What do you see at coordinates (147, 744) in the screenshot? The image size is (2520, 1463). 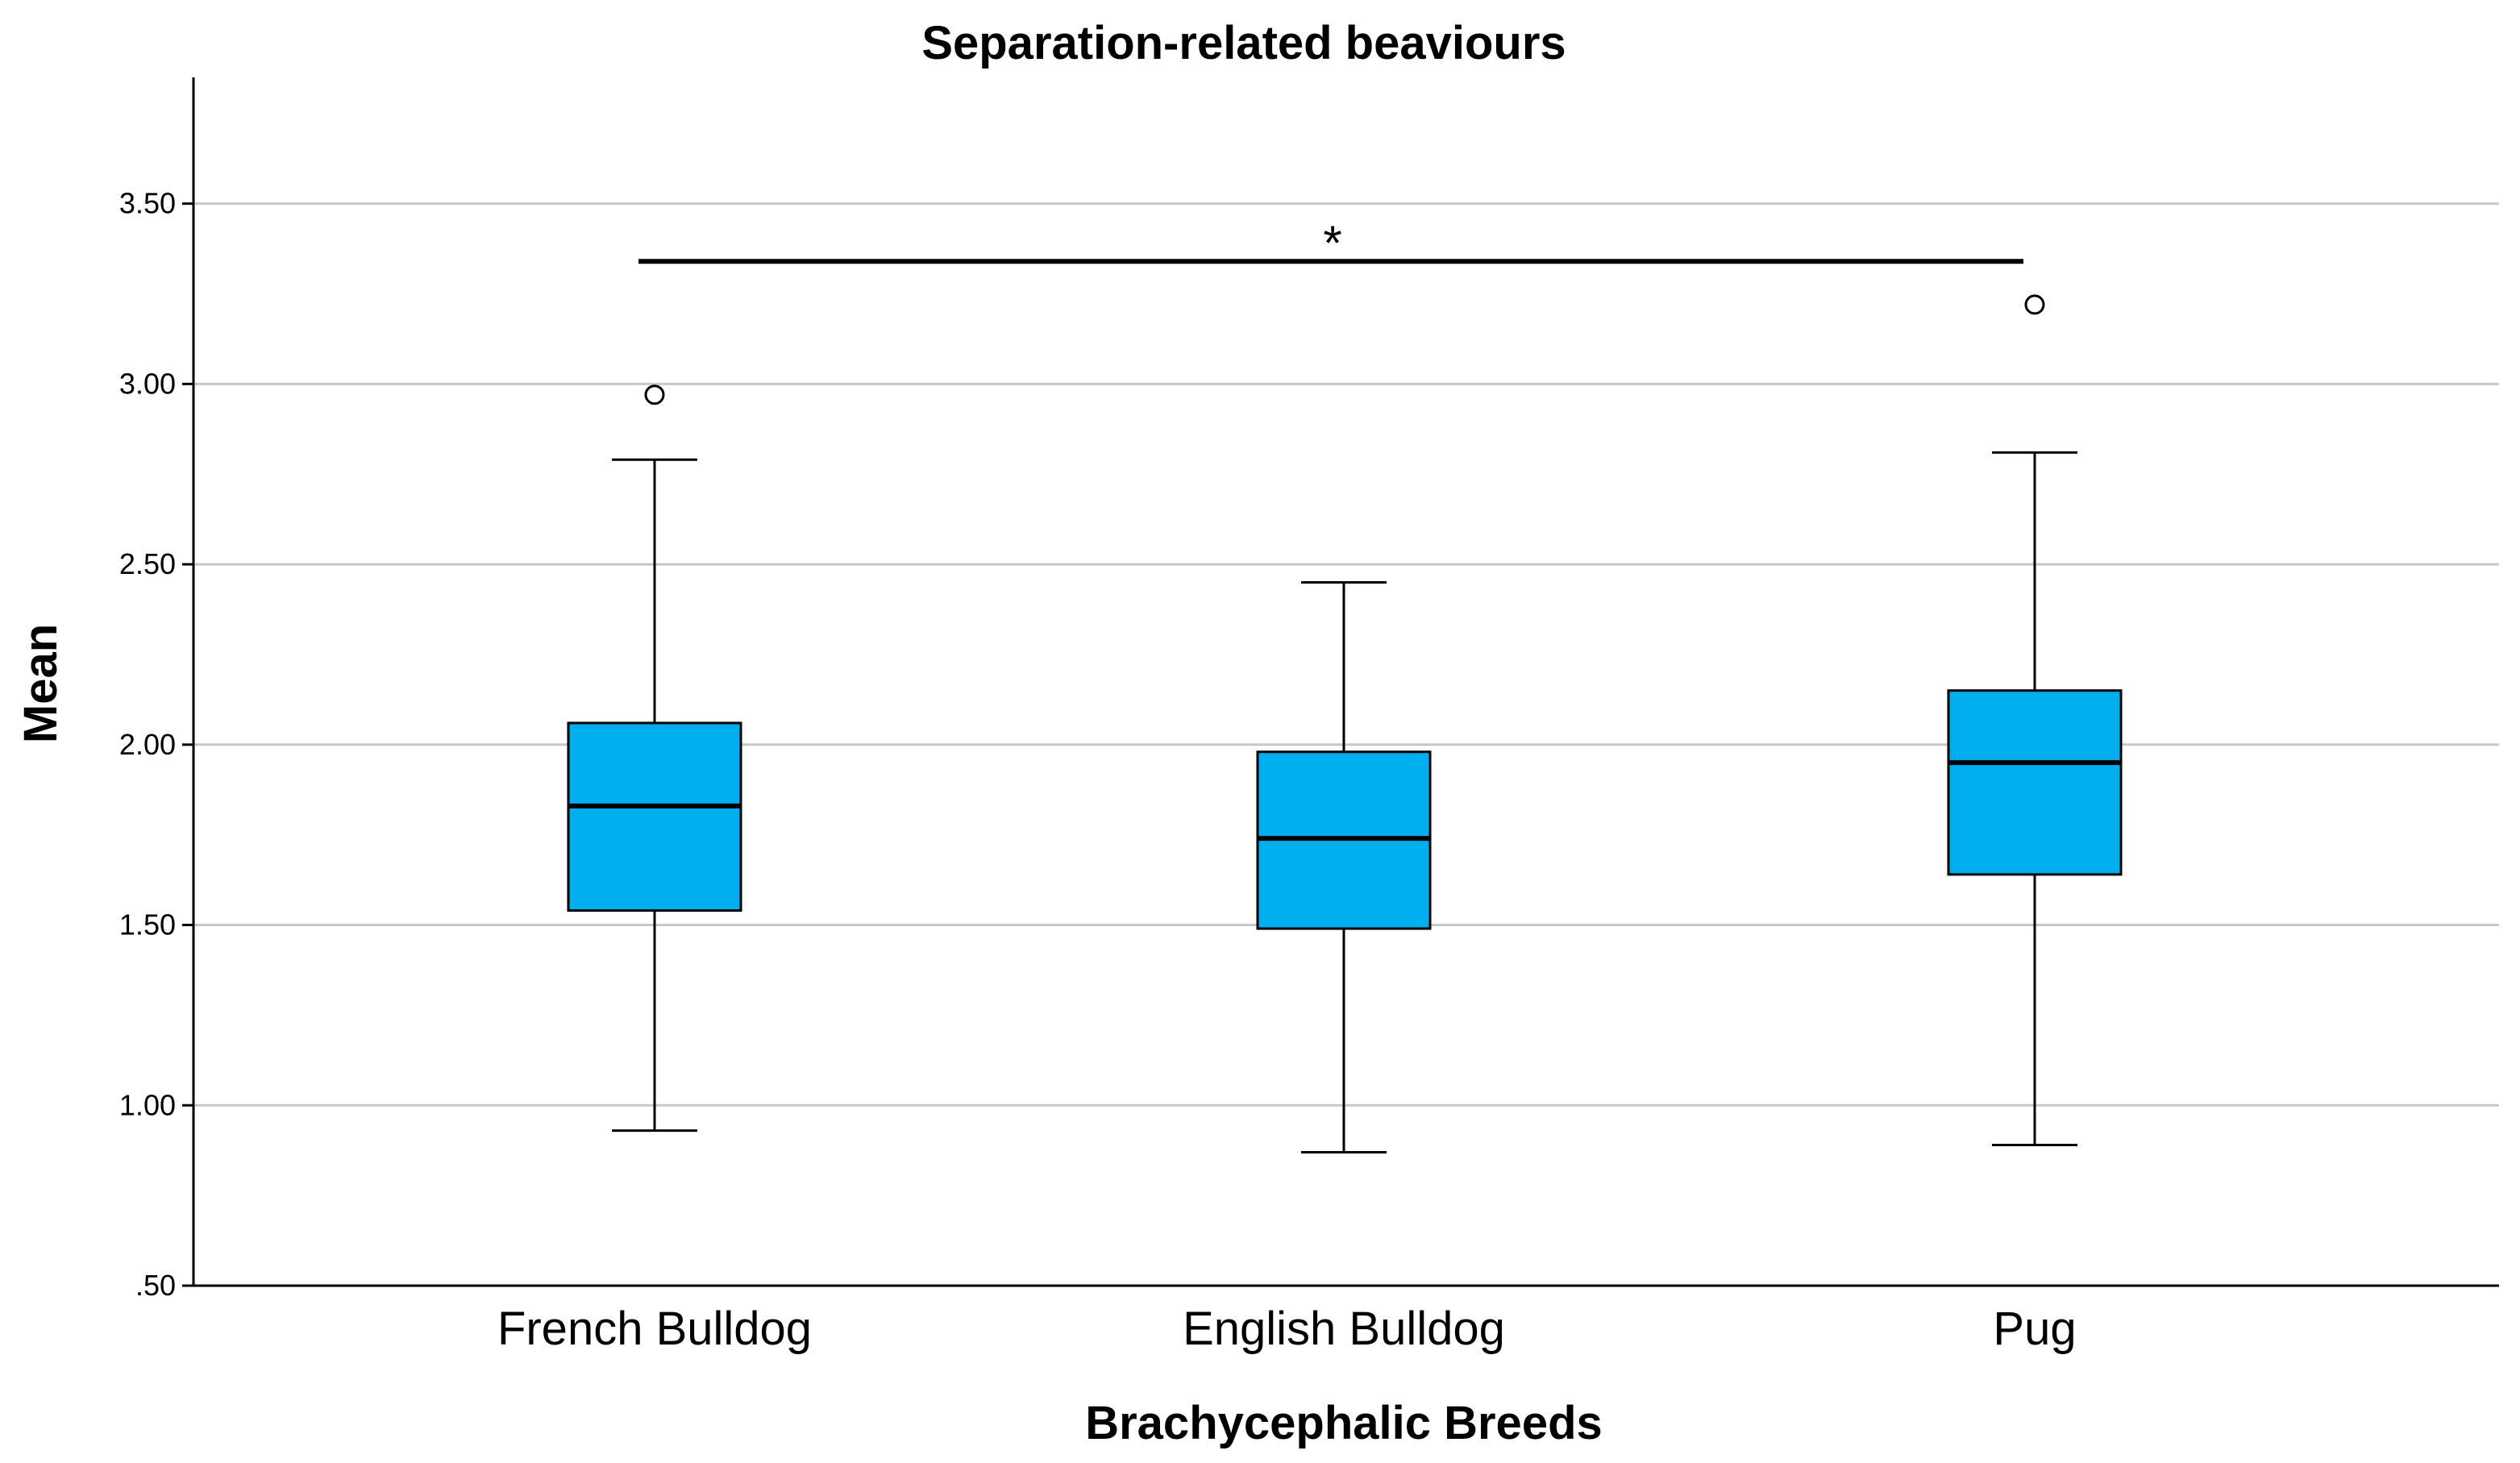 I see `y-tick-label: 2.00` at bounding box center [147, 744].